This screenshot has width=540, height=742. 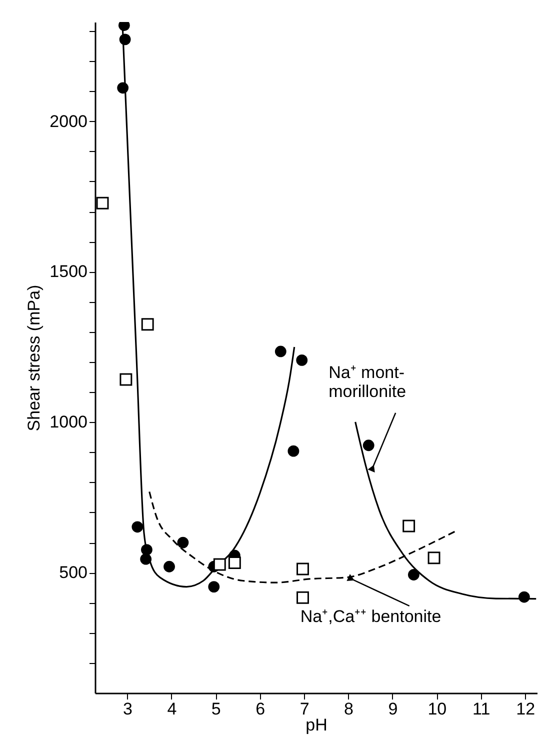 I want to click on x-tick-label: 9, so click(x=393, y=709).